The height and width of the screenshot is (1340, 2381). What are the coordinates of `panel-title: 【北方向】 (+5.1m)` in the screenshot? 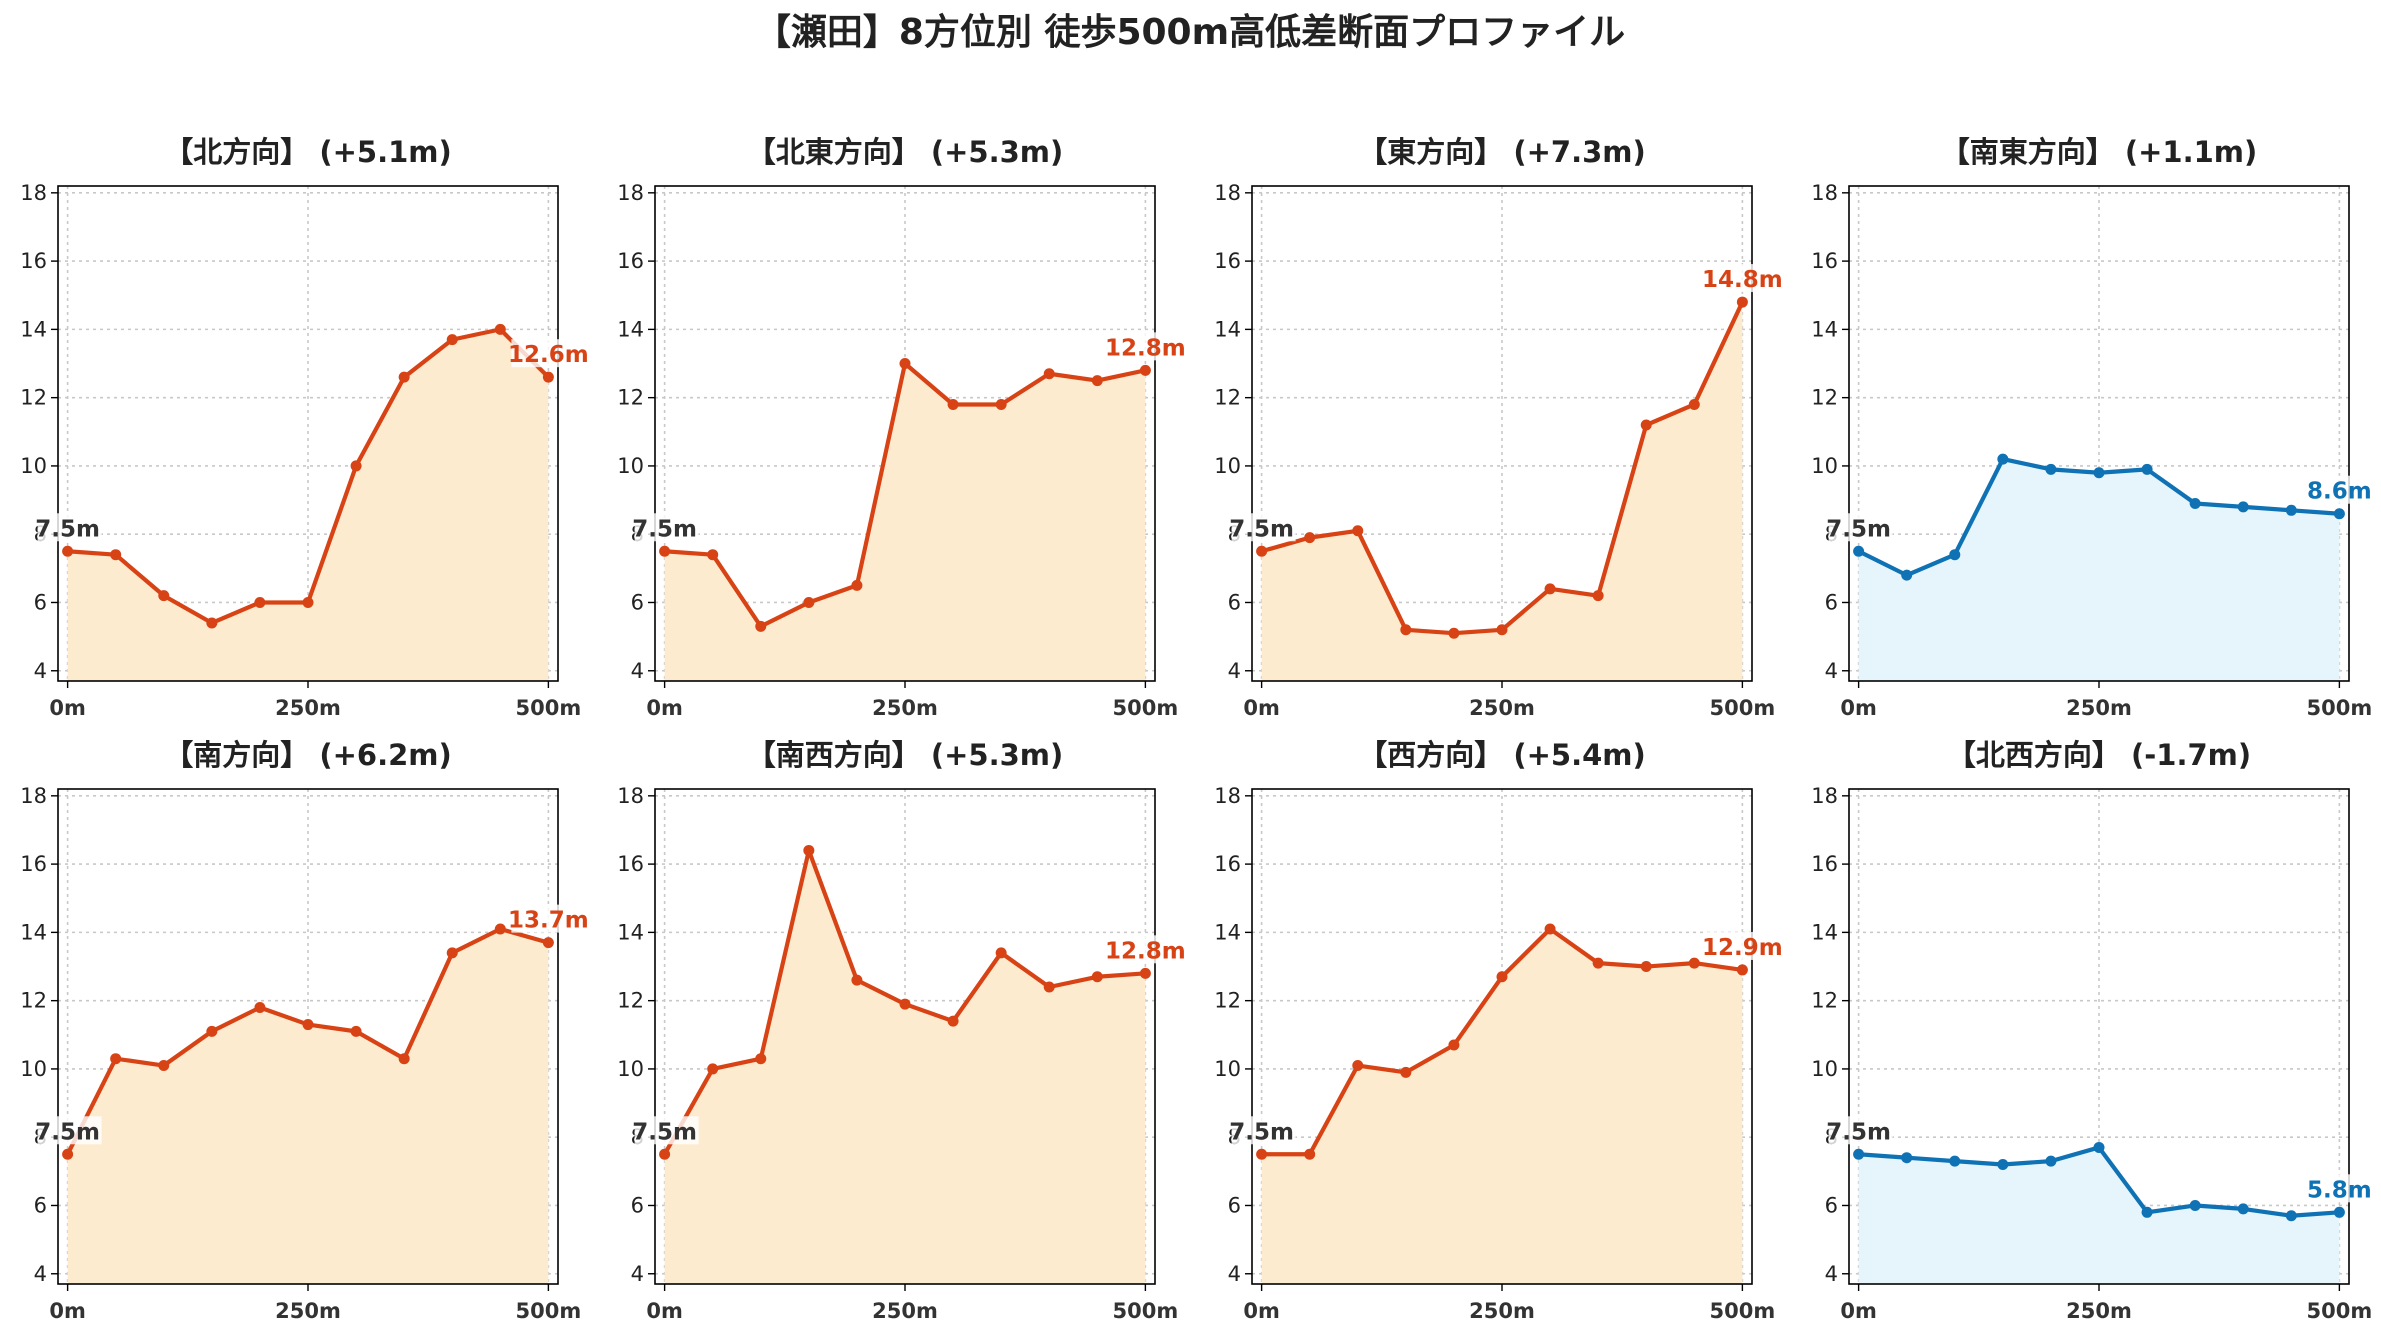 It's located at (308, 152).